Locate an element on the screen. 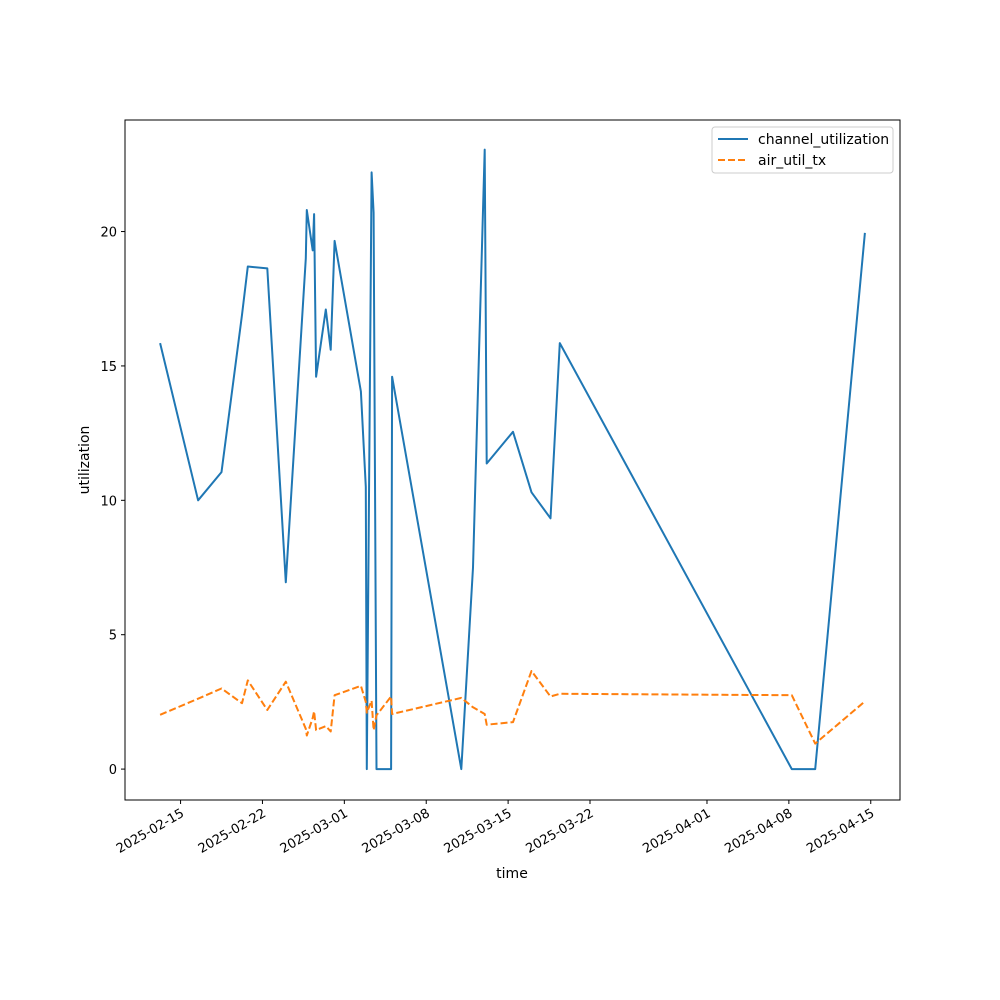  y-tick-label: 15 is located at coordinates (108, 367).